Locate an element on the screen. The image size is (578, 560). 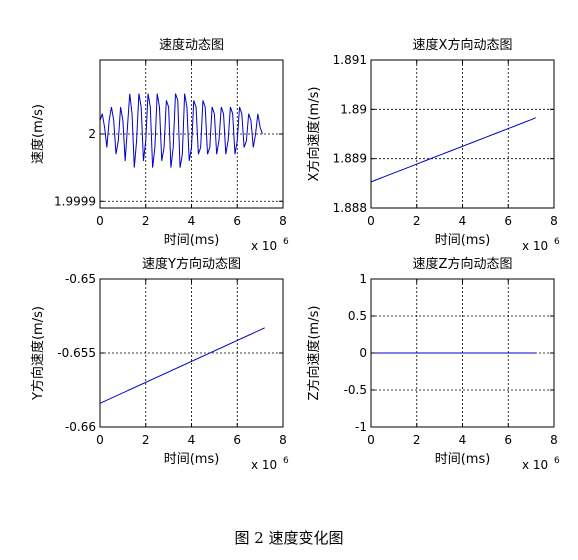
chart-title: 速度X方向动态图 is located at coordinates (463, 45).